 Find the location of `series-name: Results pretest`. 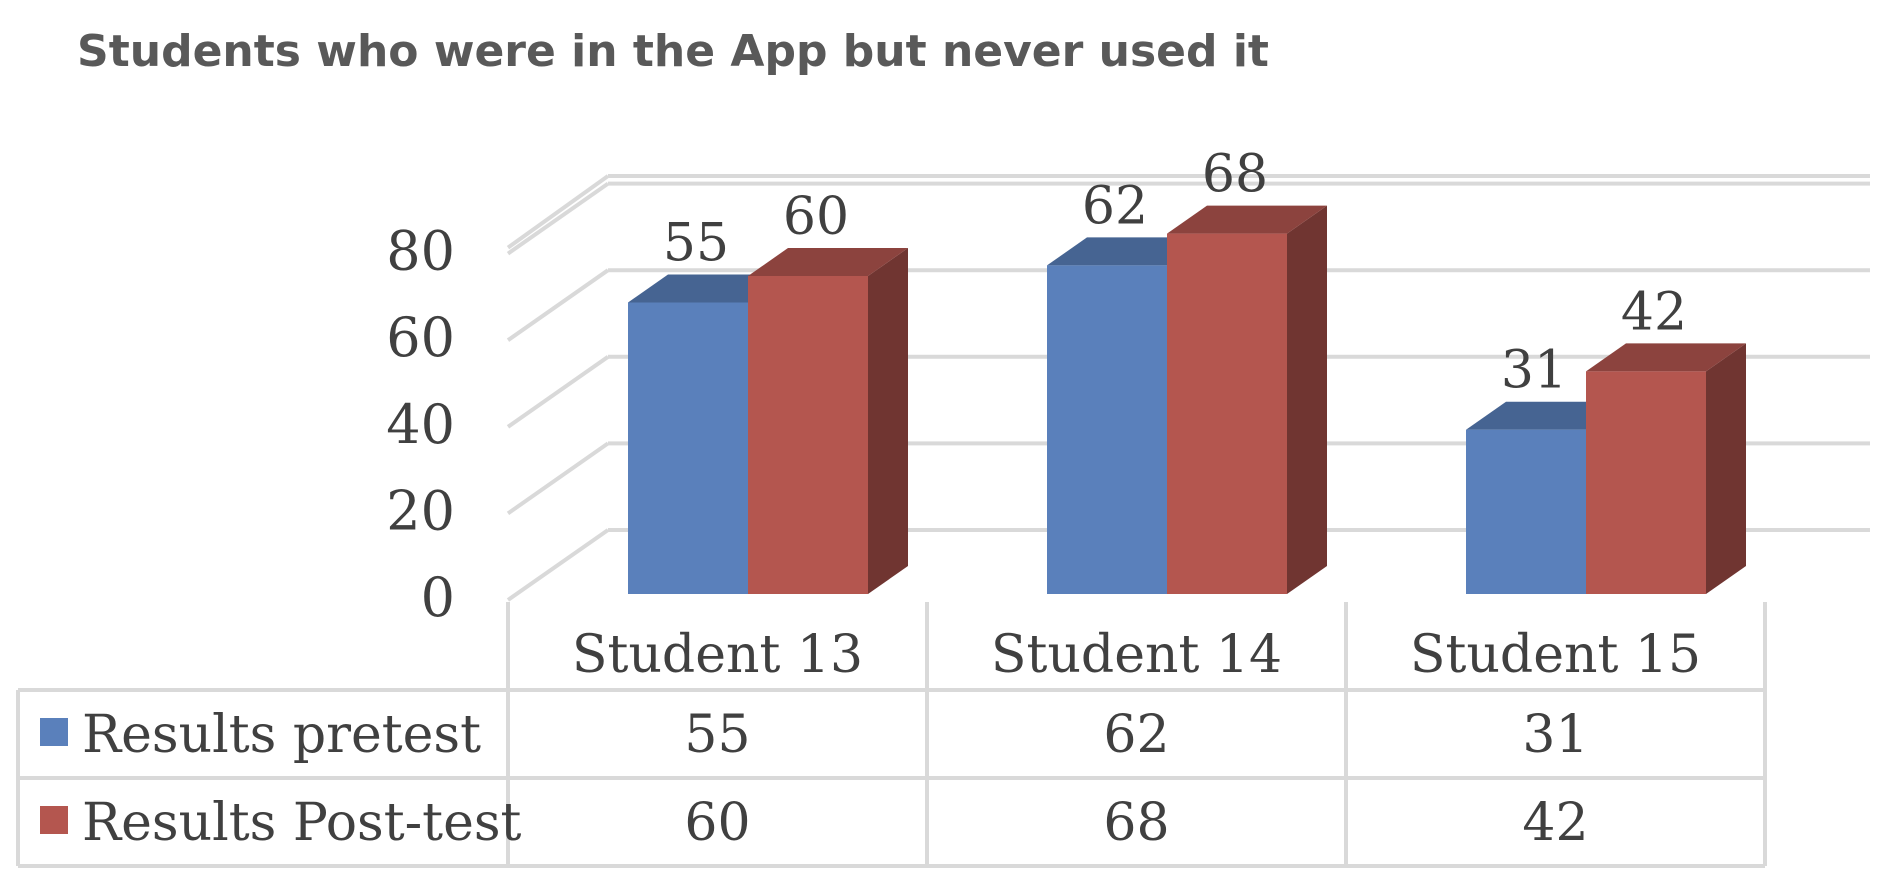

series-name: Results pretest is located at coordinates (281, 735).